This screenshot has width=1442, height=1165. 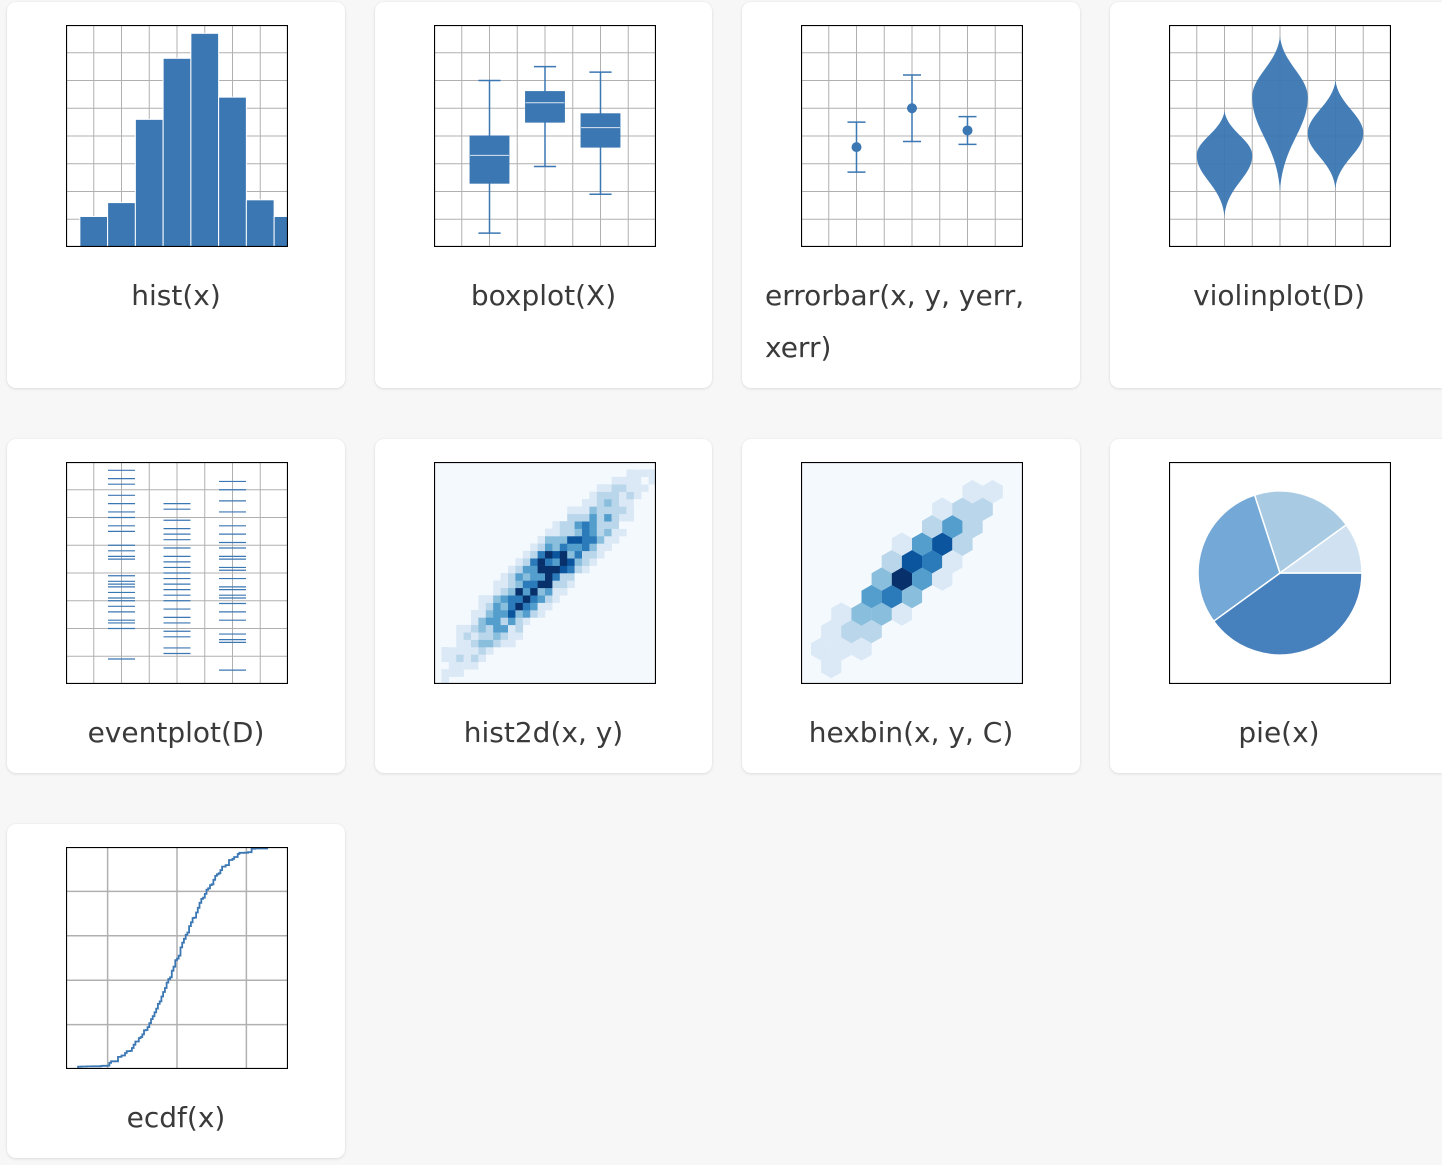 I want to click on errorbar-point, so click(x=856, y=147).